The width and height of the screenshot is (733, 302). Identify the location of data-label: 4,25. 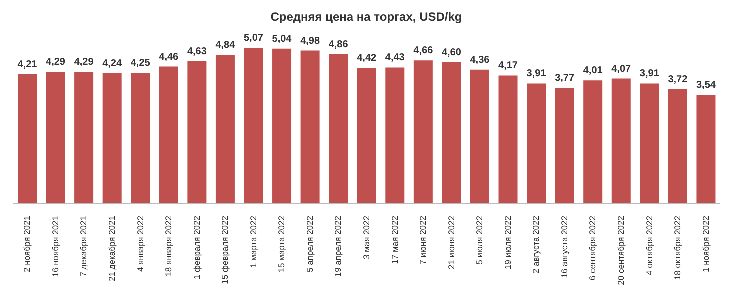
(140, 64).